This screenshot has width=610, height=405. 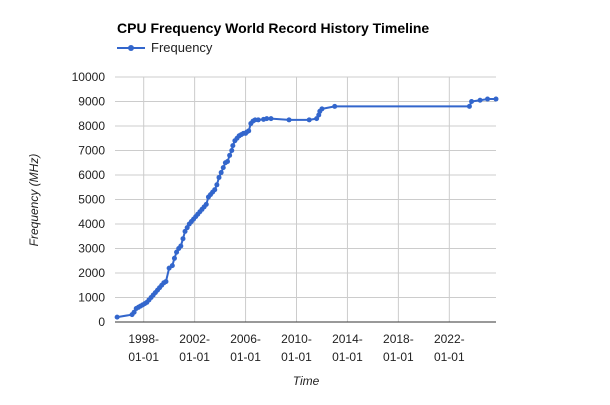 I want to click on x-tick-label: 2006-01-01, so click(x=245, y=348).